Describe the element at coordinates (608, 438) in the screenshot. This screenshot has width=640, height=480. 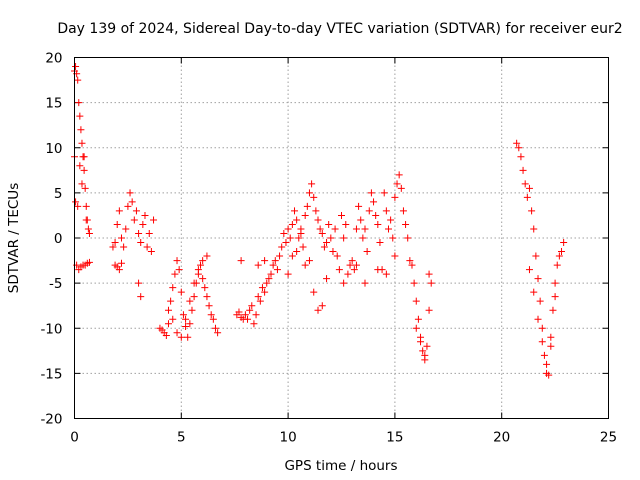
I see `x-tick-label: 25` at that location.